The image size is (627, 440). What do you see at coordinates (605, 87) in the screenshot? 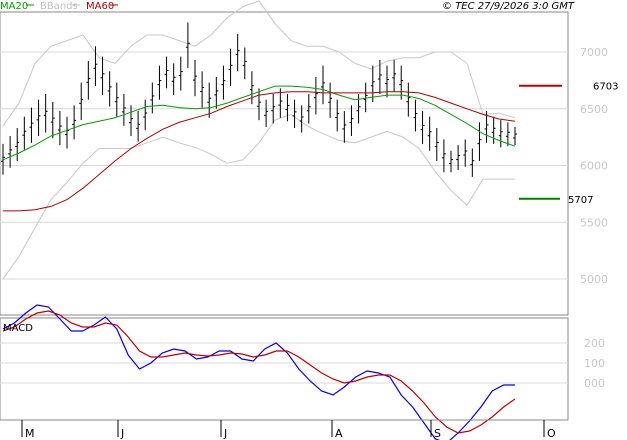
I see `resistance-level-label: 6703` at bounding box center [605, 87].